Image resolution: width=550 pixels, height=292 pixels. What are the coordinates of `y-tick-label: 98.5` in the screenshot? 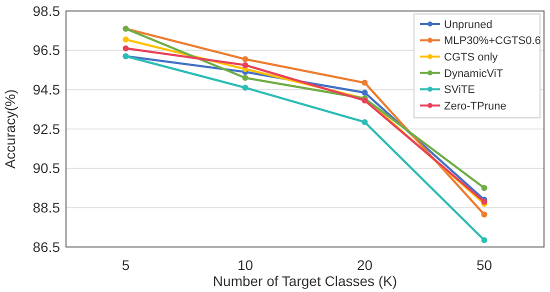 It's located at (46, 10).